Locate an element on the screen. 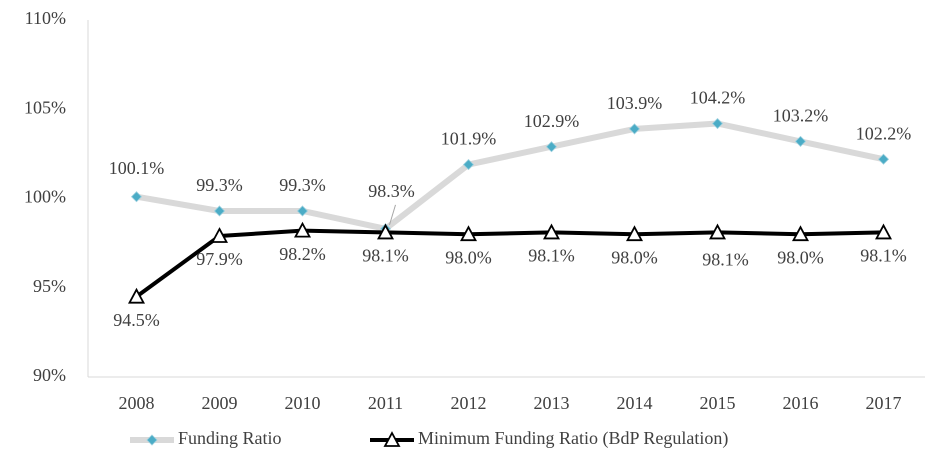 The image size is (933, 459). data-label: 101.9% is located at coordinates (469, 139).